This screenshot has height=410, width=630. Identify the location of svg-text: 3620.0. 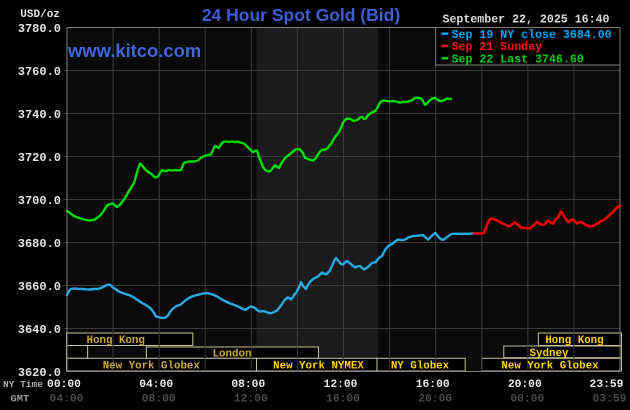
(39, 373).